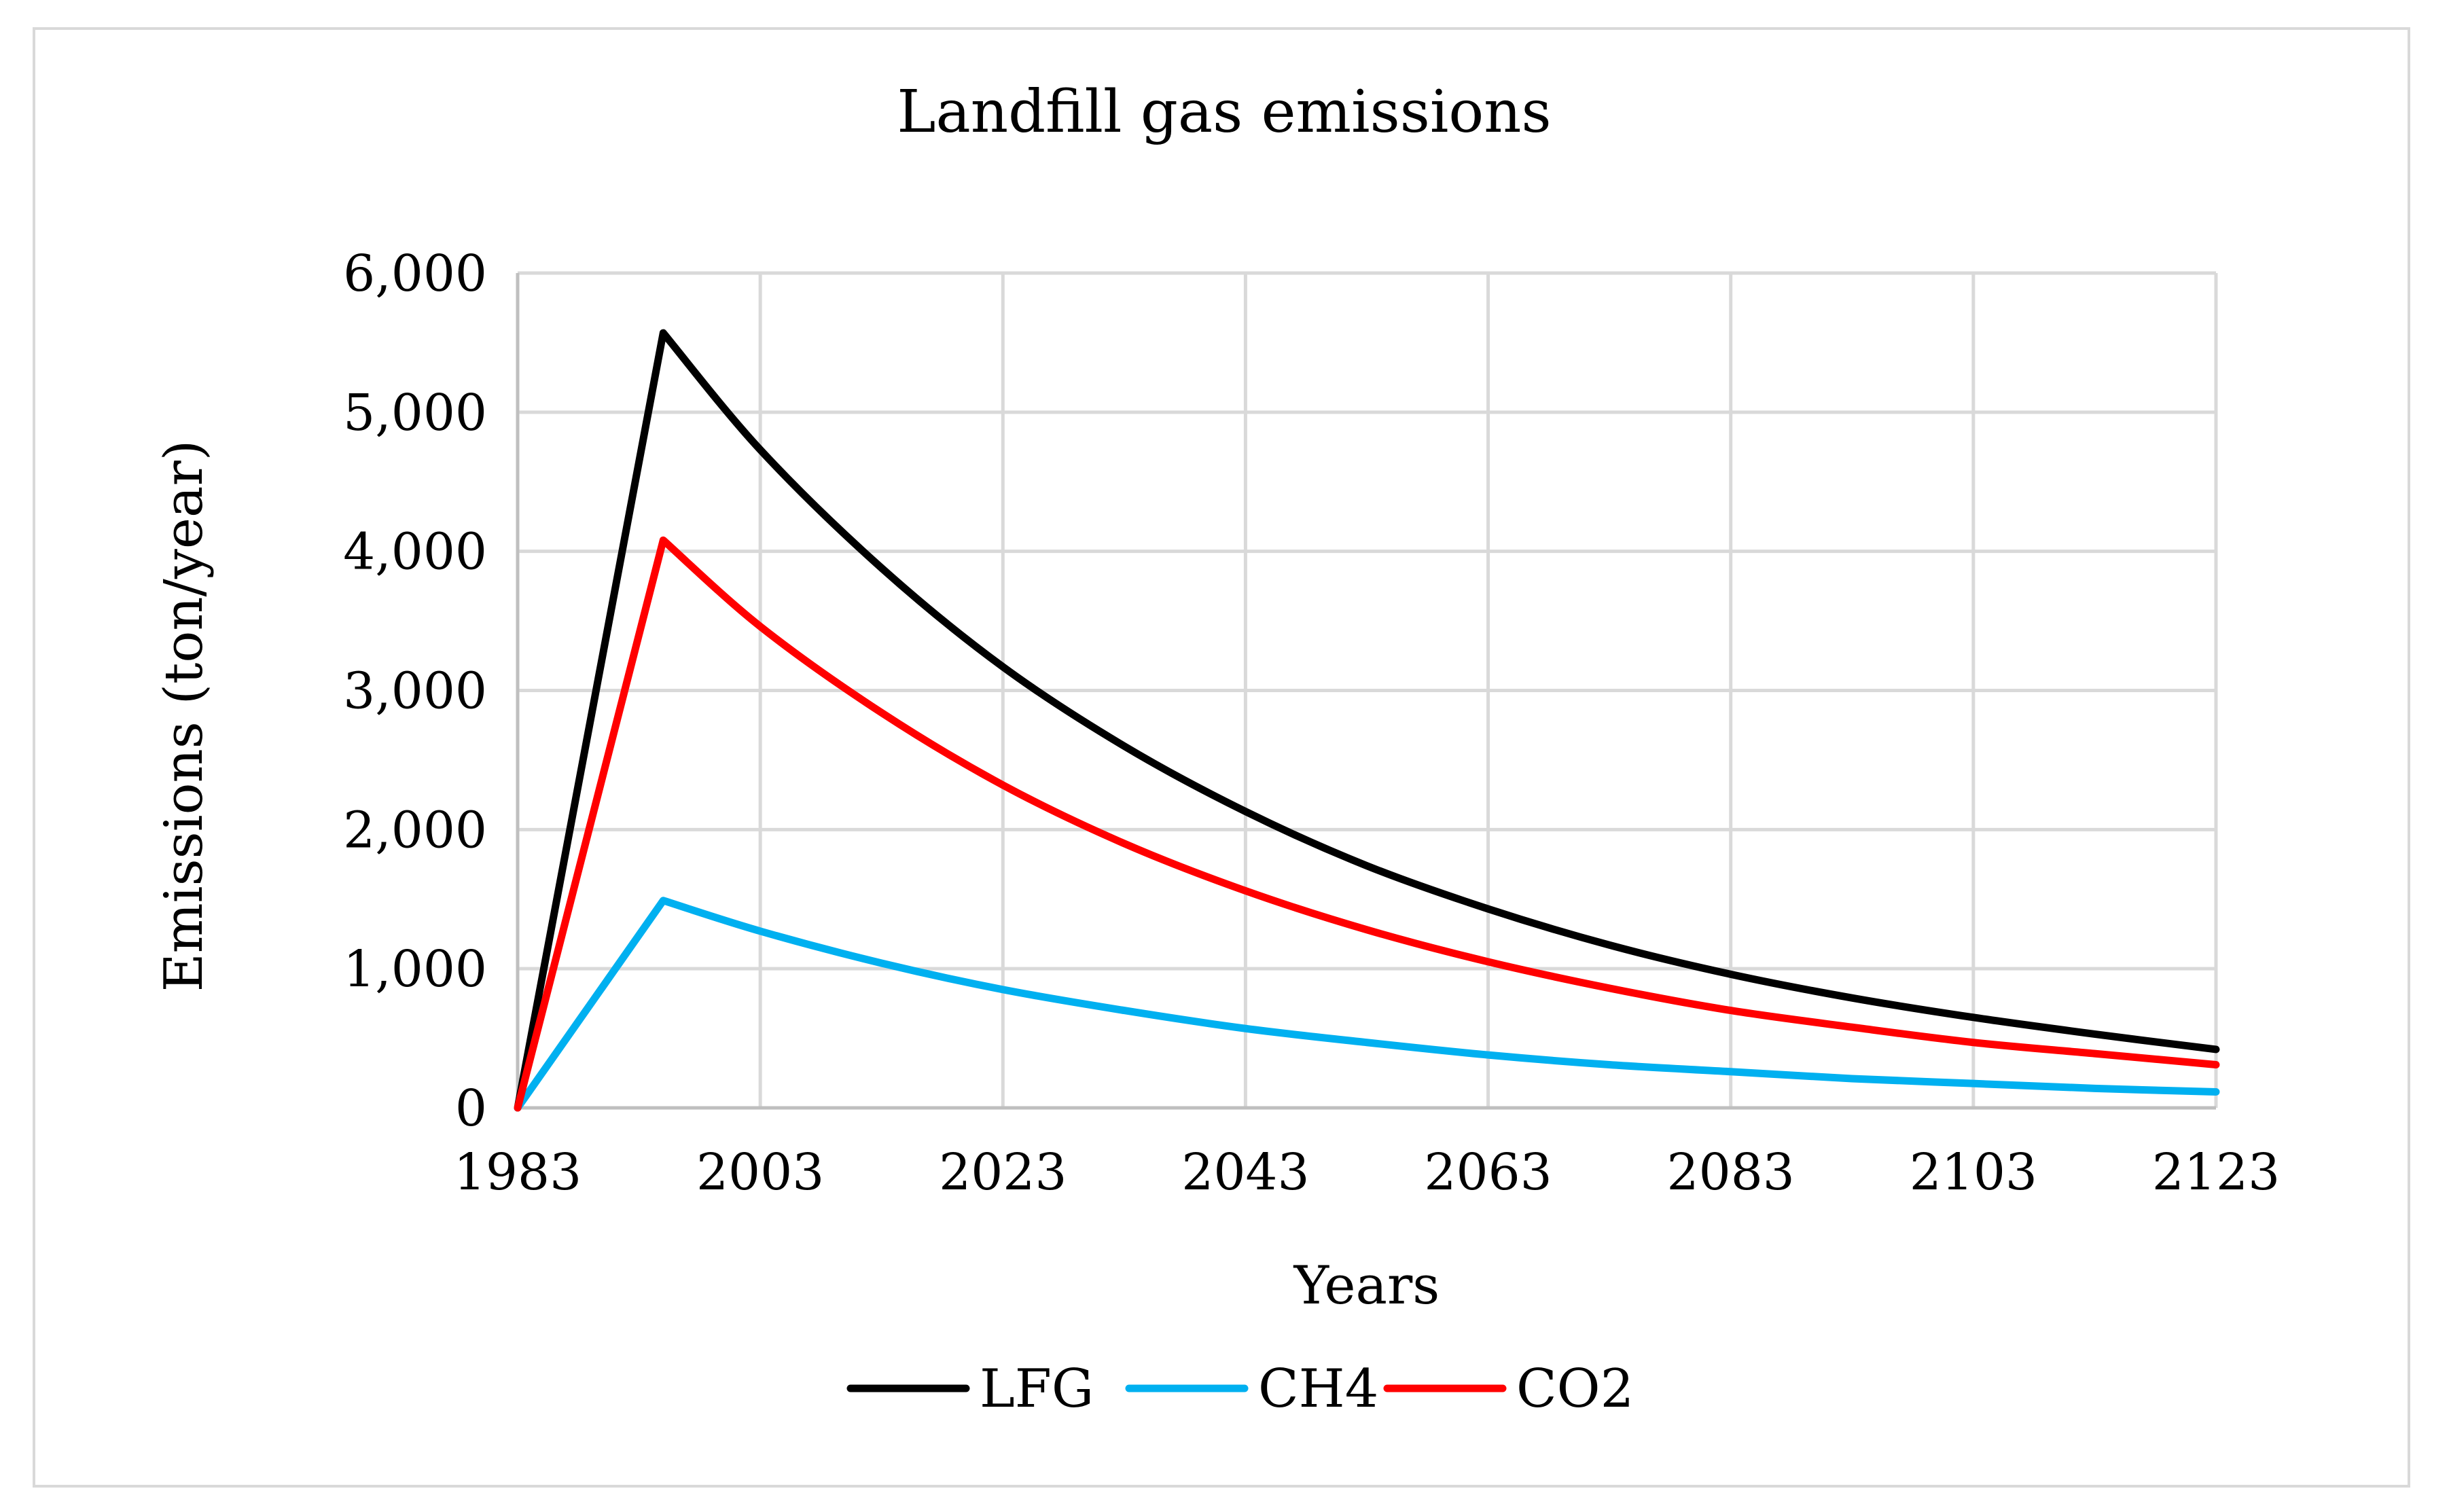 The height and width of the screenshot is (1512, 2449). What do you see at coordinates (471, 1108) in the screenshot?
I see `y-tick-label: 0` at bounding box center [471, 1108].